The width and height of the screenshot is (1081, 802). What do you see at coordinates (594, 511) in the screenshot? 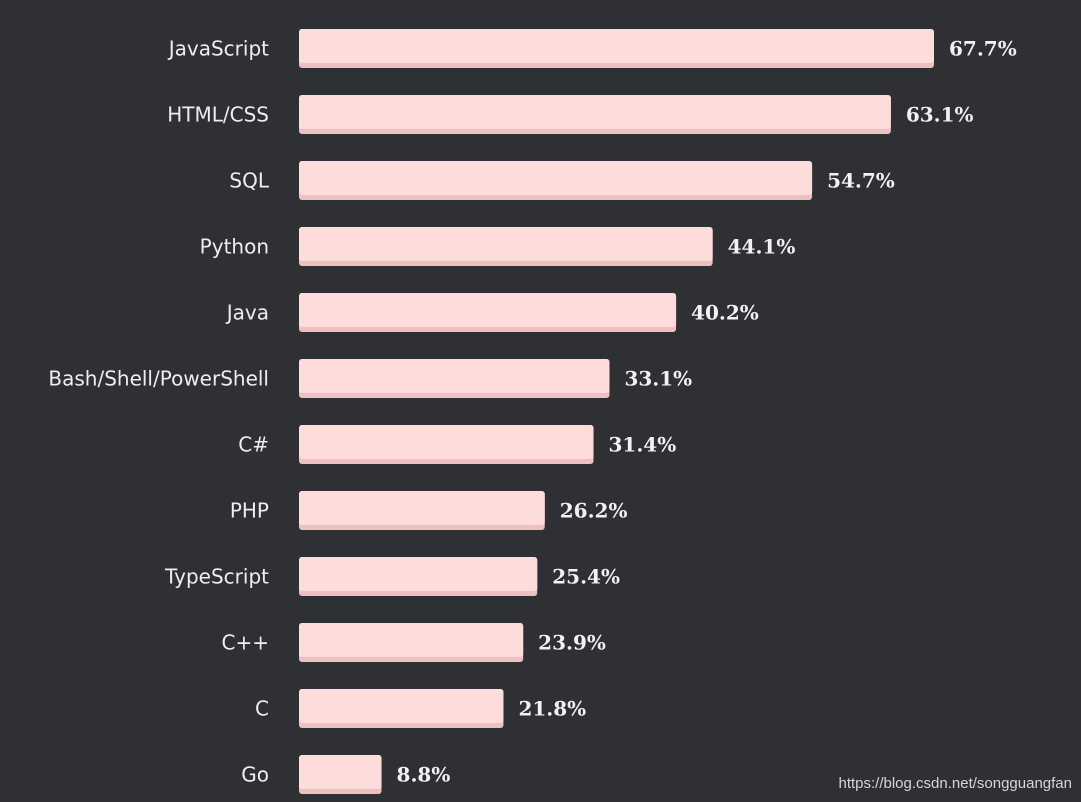
I see `value-label-php: 26.2%` at bounding box center [594, 511].